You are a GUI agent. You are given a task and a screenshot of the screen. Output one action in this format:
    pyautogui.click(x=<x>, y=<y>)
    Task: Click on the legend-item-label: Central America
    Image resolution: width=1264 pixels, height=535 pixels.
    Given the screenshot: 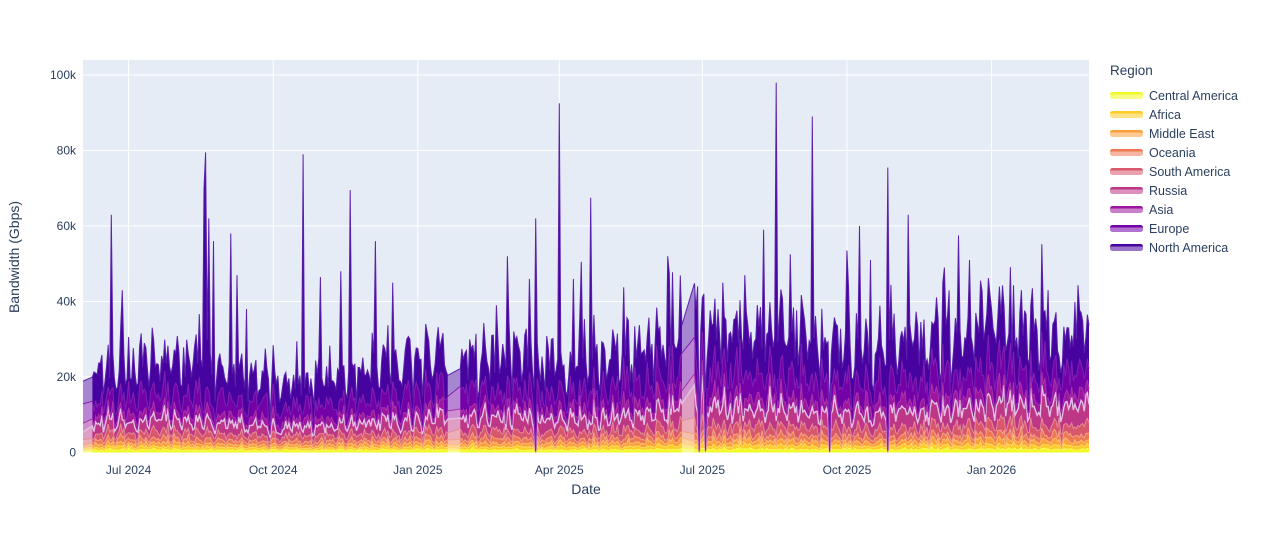 What is the action you would take?
    pyautogui.click(x=1193, y=95)
    